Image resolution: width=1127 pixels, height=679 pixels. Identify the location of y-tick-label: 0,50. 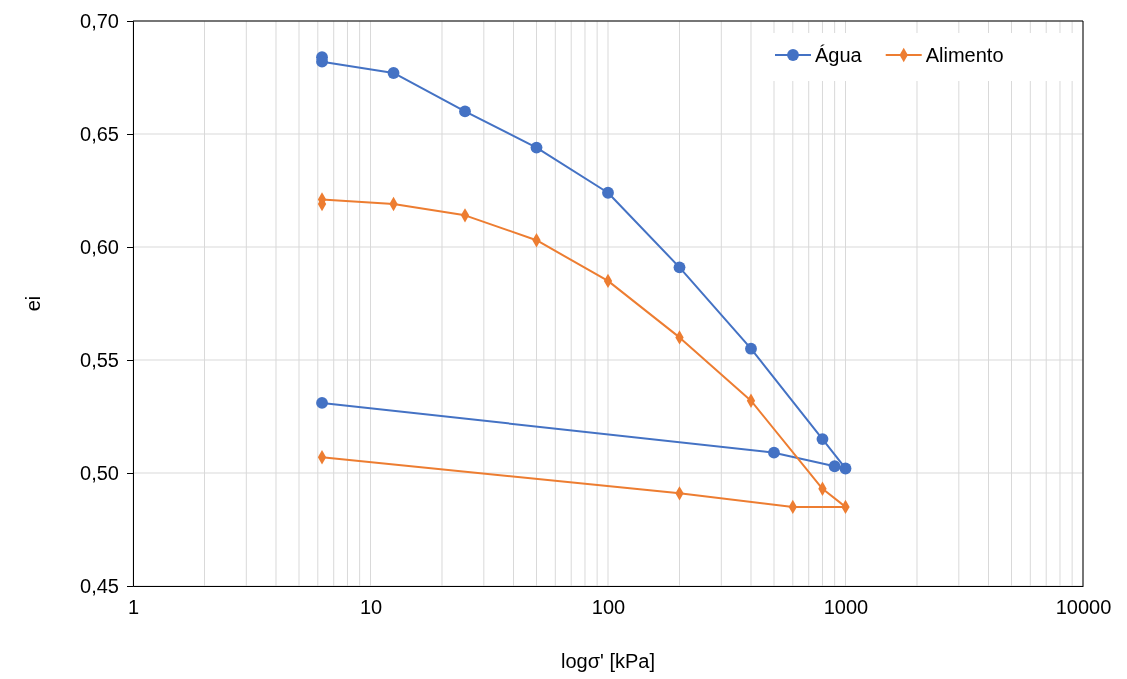
(99, 472).